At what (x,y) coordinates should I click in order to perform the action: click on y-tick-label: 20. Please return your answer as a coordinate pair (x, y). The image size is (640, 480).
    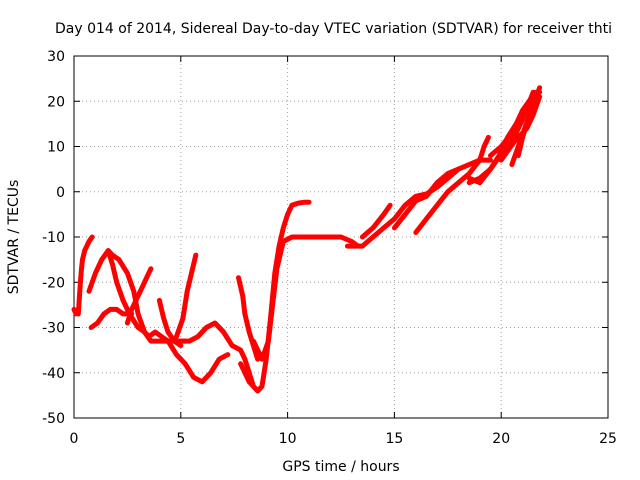
    Looking at the image, I should click on (56, 102).